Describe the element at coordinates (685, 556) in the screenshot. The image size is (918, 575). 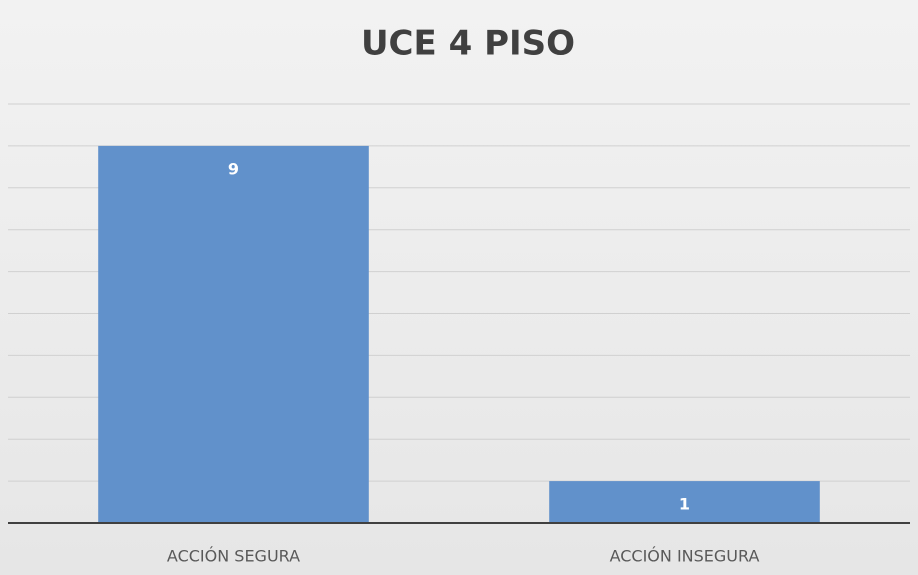
I see `x-tick-label: ACCIÓN INSEGURA` at that location.